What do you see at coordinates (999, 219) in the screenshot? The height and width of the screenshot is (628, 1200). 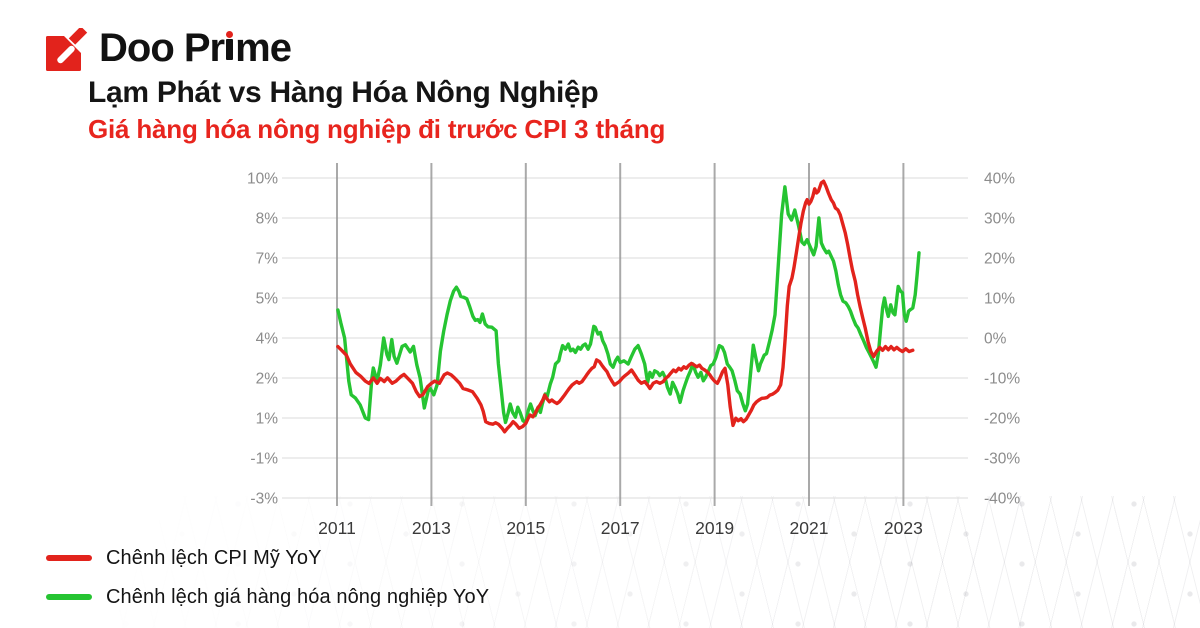 I see `y-axis-right-tick-label: 30%` at bounding box center [999, 219].